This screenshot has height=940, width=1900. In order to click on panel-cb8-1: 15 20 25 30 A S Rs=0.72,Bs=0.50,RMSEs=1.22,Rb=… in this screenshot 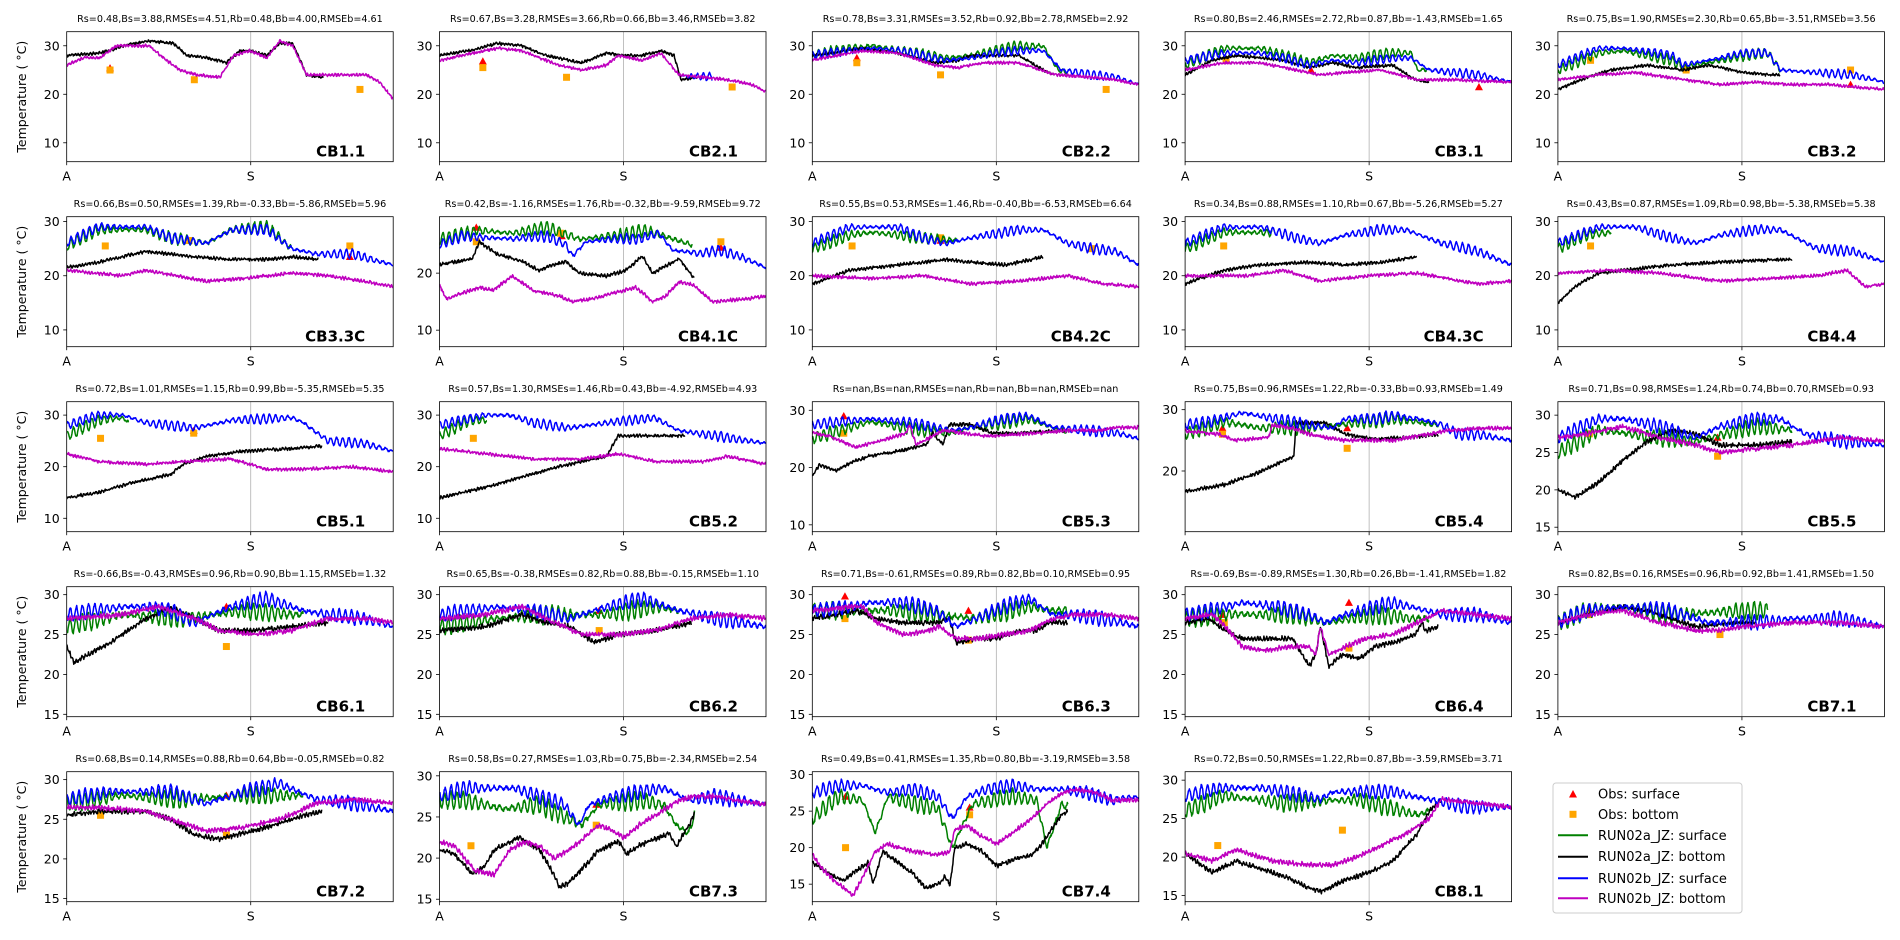, I will do `click(1337, 839)`.